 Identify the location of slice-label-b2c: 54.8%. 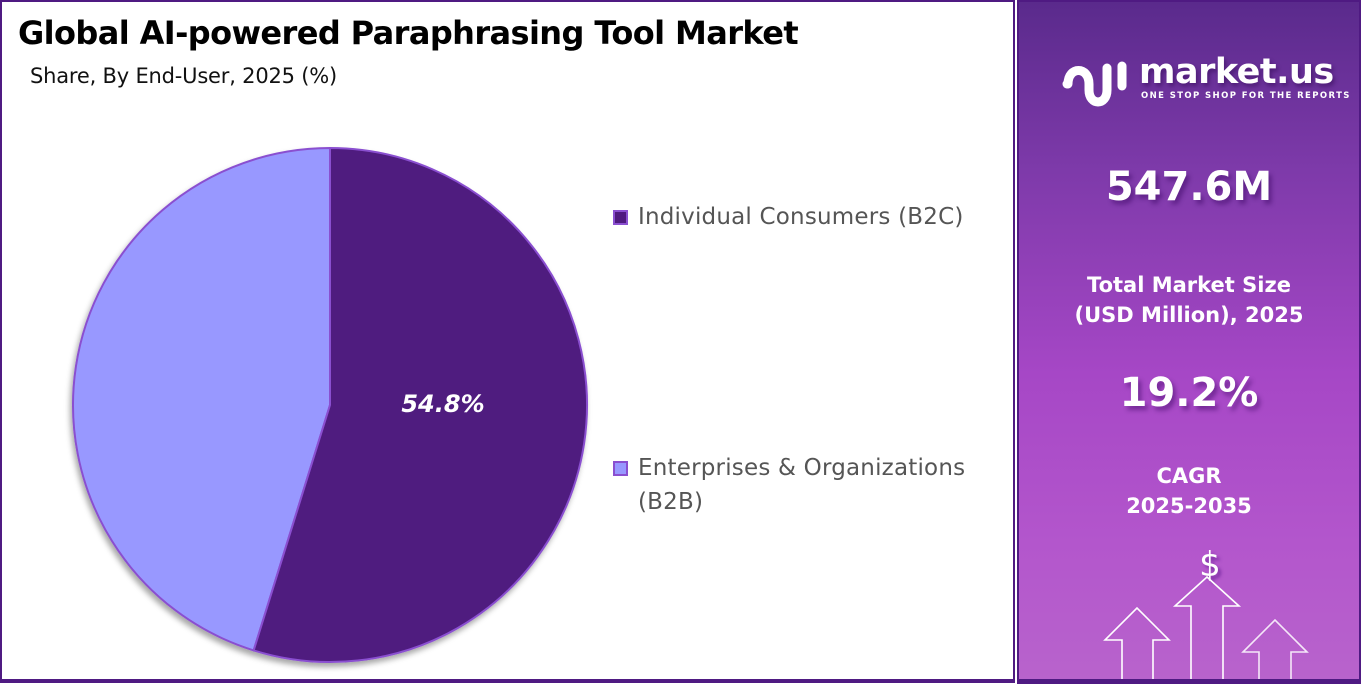
(442, 404).